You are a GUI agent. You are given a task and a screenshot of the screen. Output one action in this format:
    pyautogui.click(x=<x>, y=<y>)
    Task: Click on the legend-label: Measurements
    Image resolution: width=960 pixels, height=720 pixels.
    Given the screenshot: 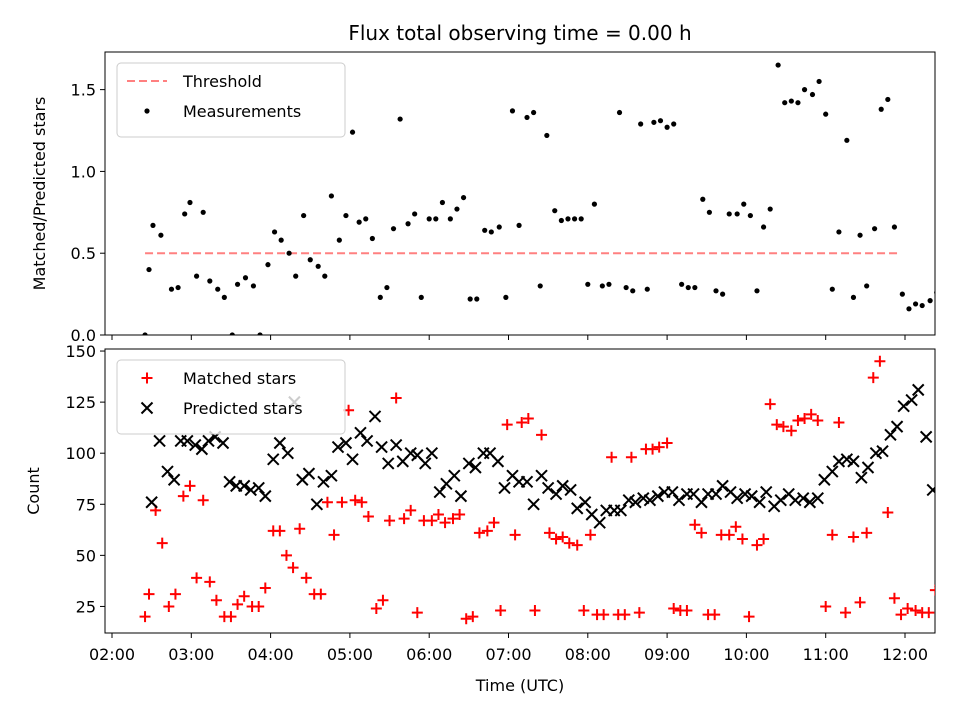 What is the action you would take?
    pyautogui.click(x=242, y=111)
    